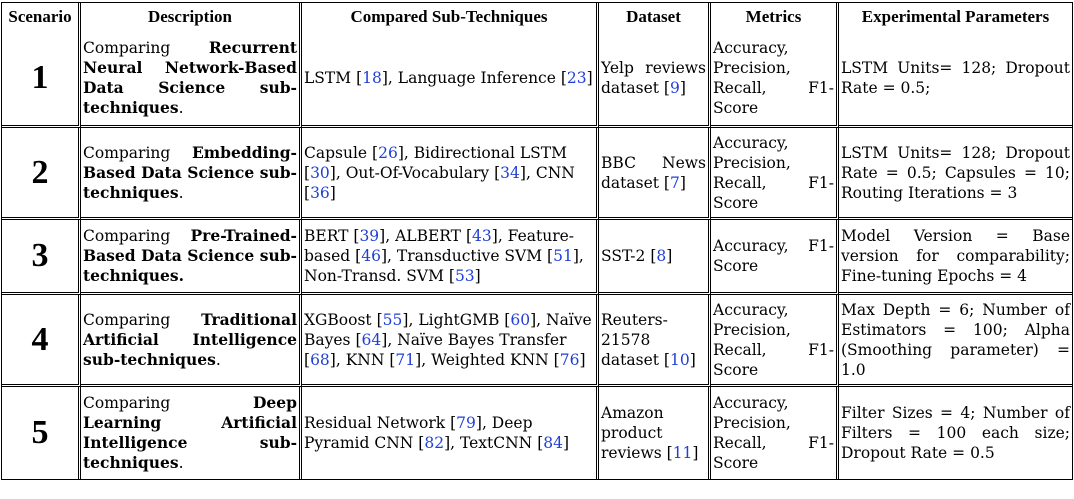 This screenshot has width=1074, height=499. I want to click on citation-link: 68, so click(320, 359).